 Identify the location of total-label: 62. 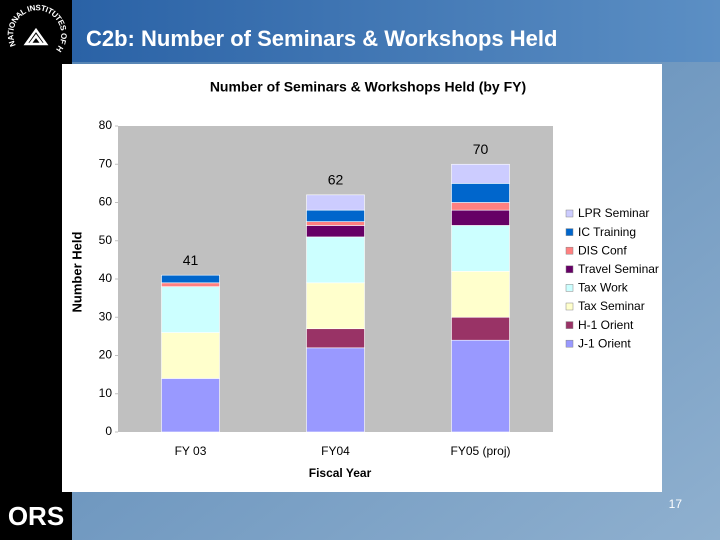
(336, 180).